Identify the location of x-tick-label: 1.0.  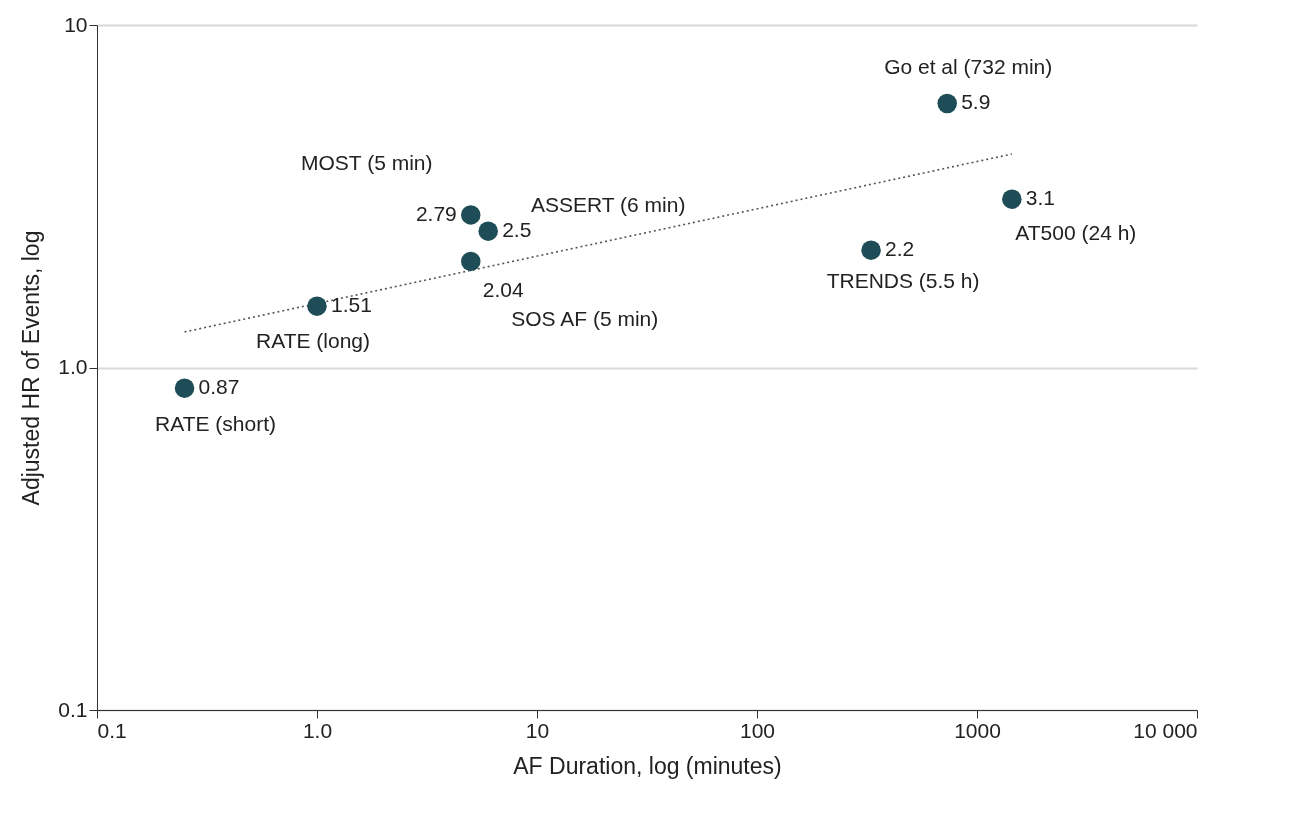
(317, 730).